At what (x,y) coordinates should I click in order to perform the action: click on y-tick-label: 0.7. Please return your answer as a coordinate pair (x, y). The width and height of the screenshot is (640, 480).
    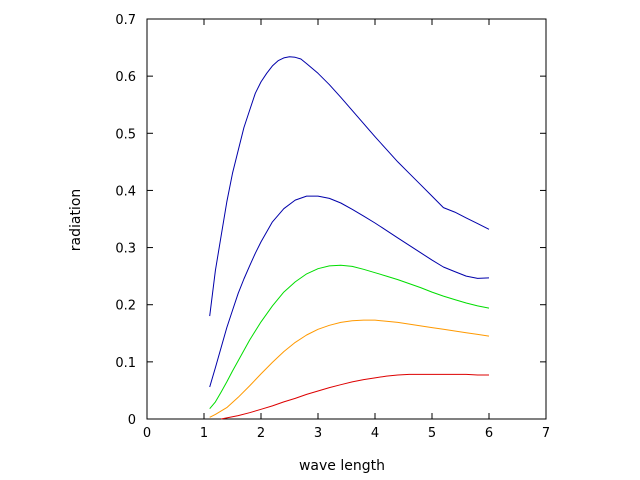
    Looking at the image, I should click on (125, 20).